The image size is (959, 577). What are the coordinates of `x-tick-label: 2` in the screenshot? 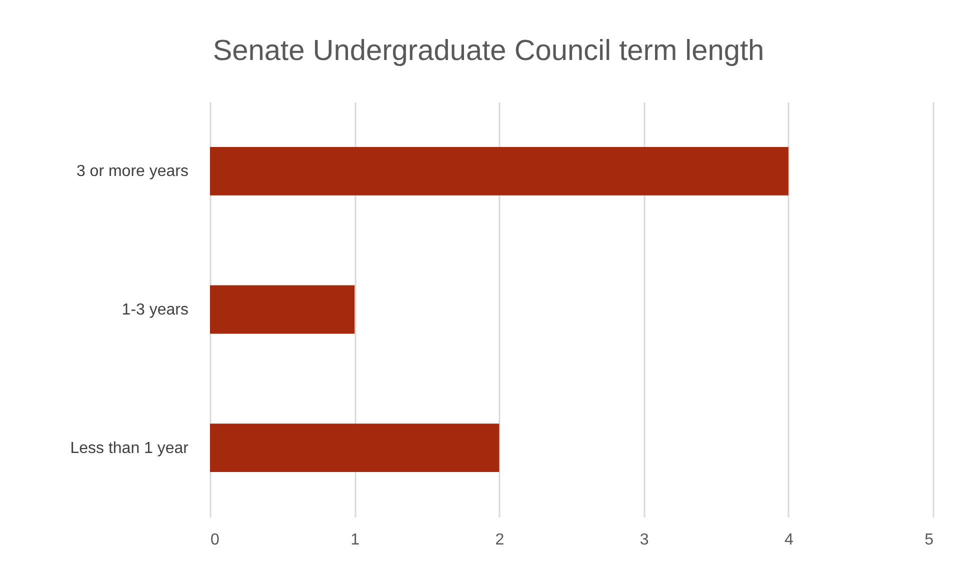 It's located at (499, 540).